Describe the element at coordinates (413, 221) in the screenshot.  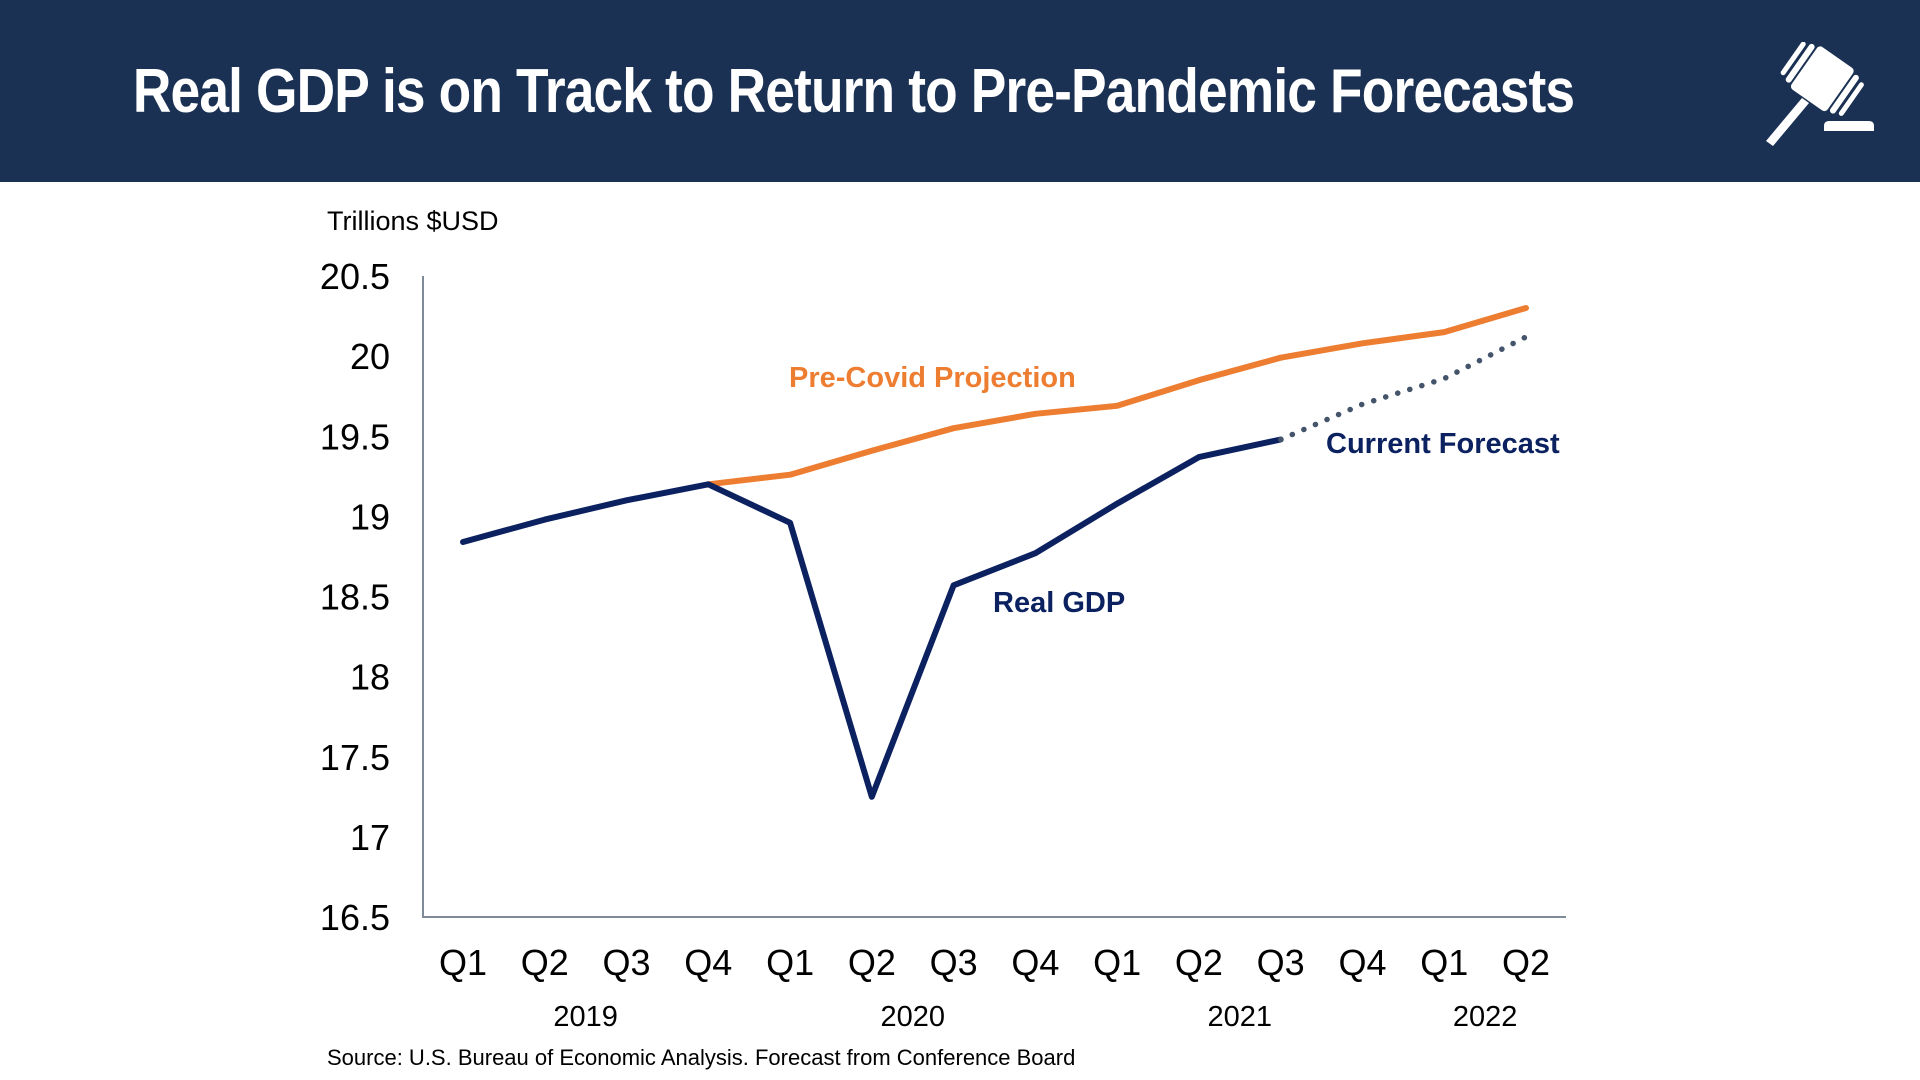
I see `y-axis-label: Trillions $USD` at that location.